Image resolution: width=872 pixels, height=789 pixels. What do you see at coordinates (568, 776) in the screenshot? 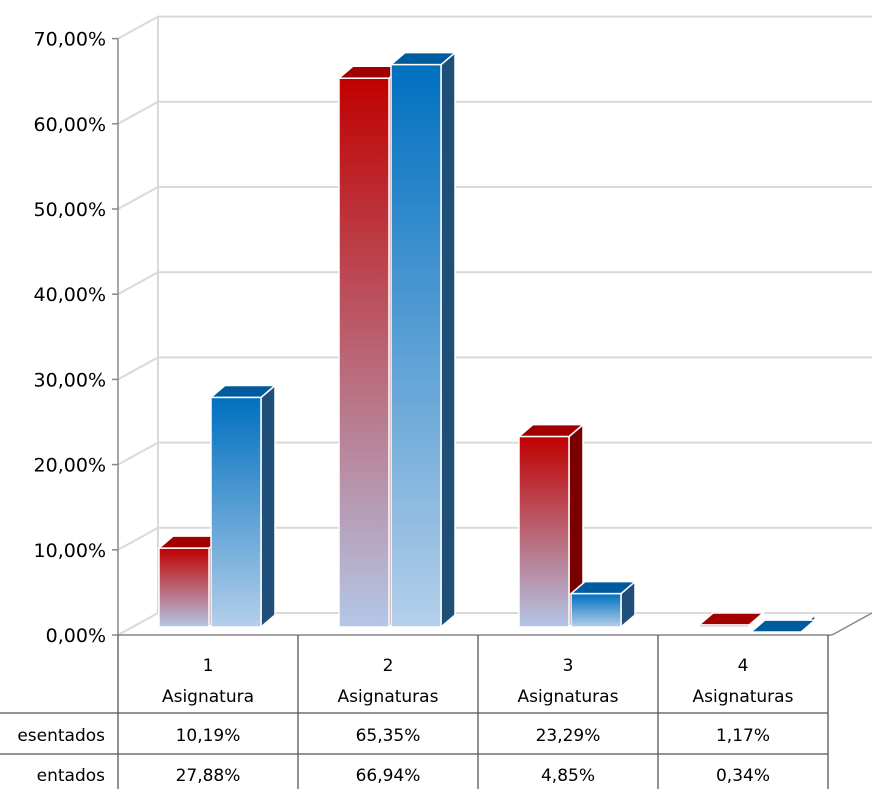
I see `data-label: 4,85%` at bounding box center [568, 776].